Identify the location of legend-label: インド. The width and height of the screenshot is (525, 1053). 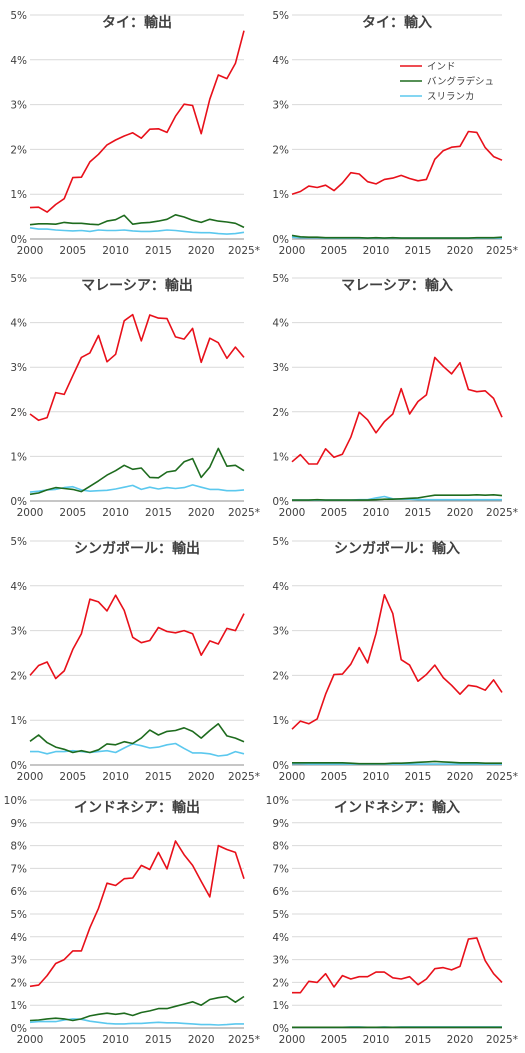
(441, 67).